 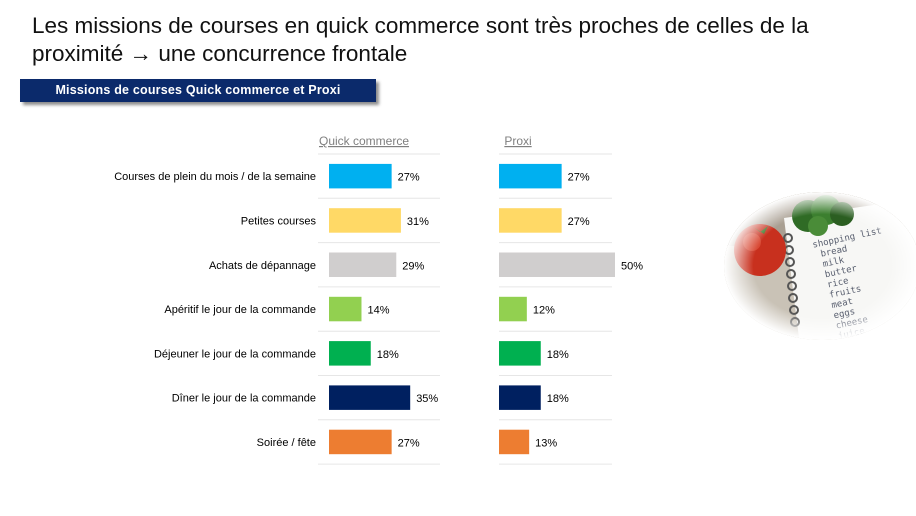 What do you see at coordinates (141, 53) in the screenshot?
I see `right-arrow-icon: →` at bounding box center [141, 53].